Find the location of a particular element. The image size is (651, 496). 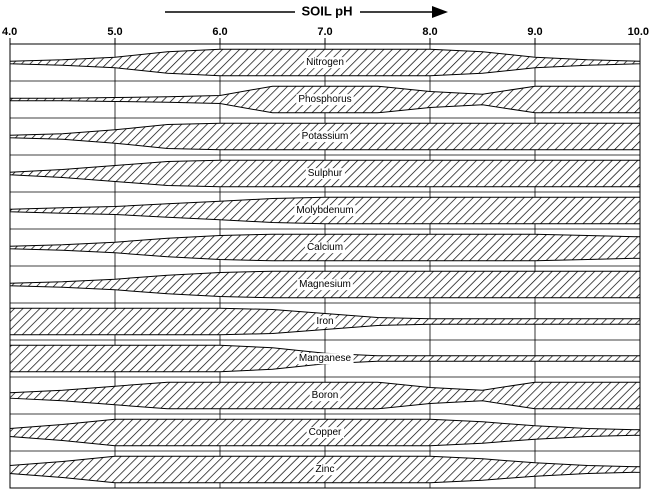

band-label: Zinc is located at coordinates (325, 469).